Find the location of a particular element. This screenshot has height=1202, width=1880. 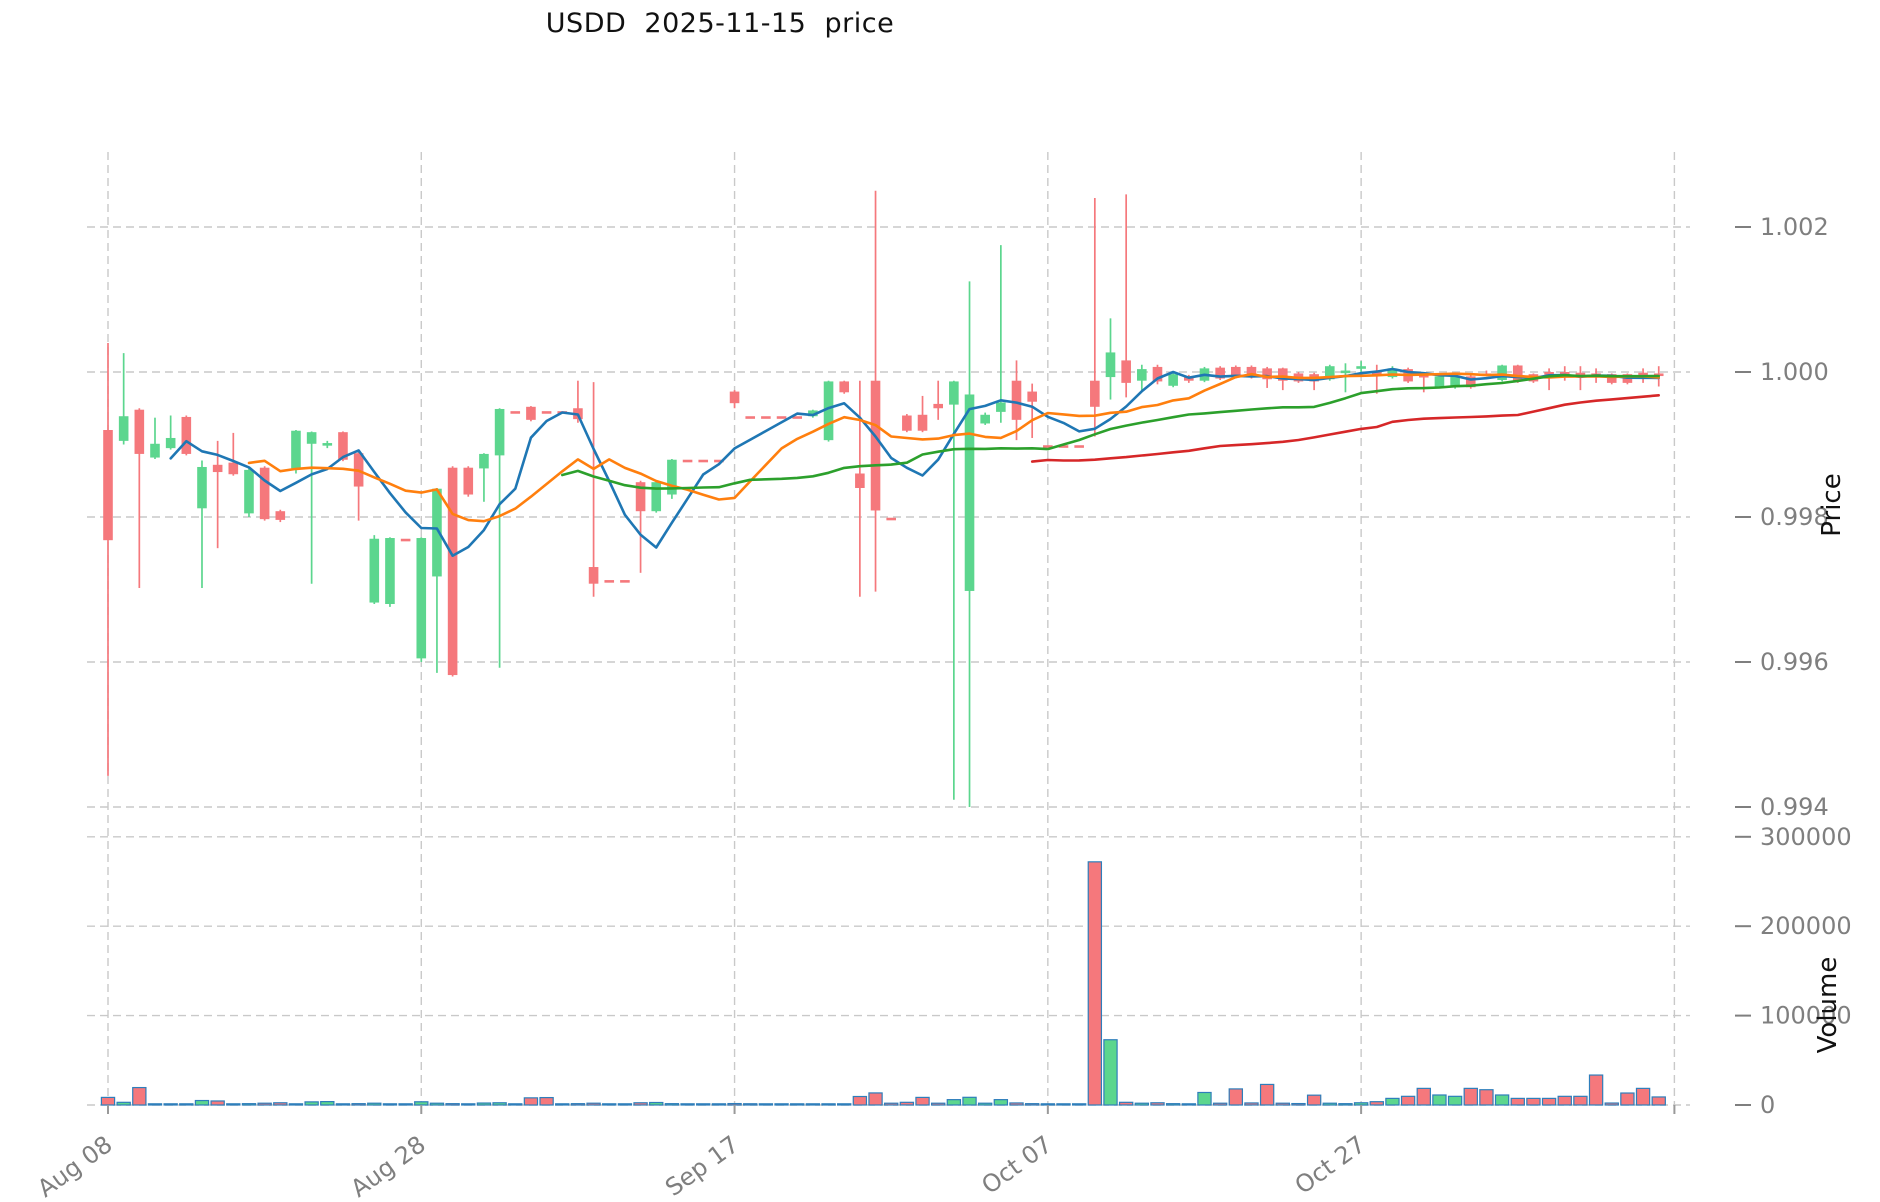

chart-title: USDD 2025-11-15 price is located at coordinates (720, 23).